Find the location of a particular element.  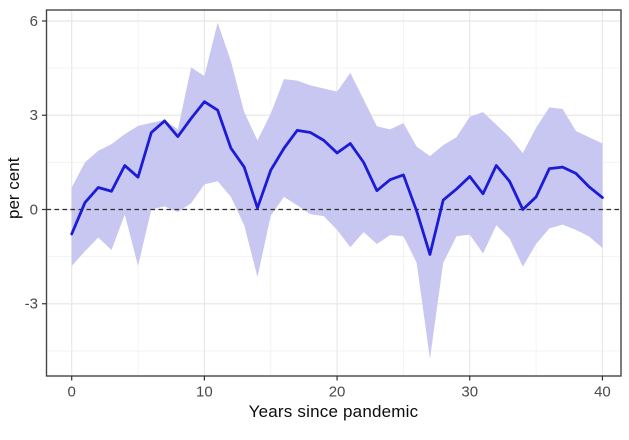

x-tick-label: 40 is located at coordinates (602, 392).